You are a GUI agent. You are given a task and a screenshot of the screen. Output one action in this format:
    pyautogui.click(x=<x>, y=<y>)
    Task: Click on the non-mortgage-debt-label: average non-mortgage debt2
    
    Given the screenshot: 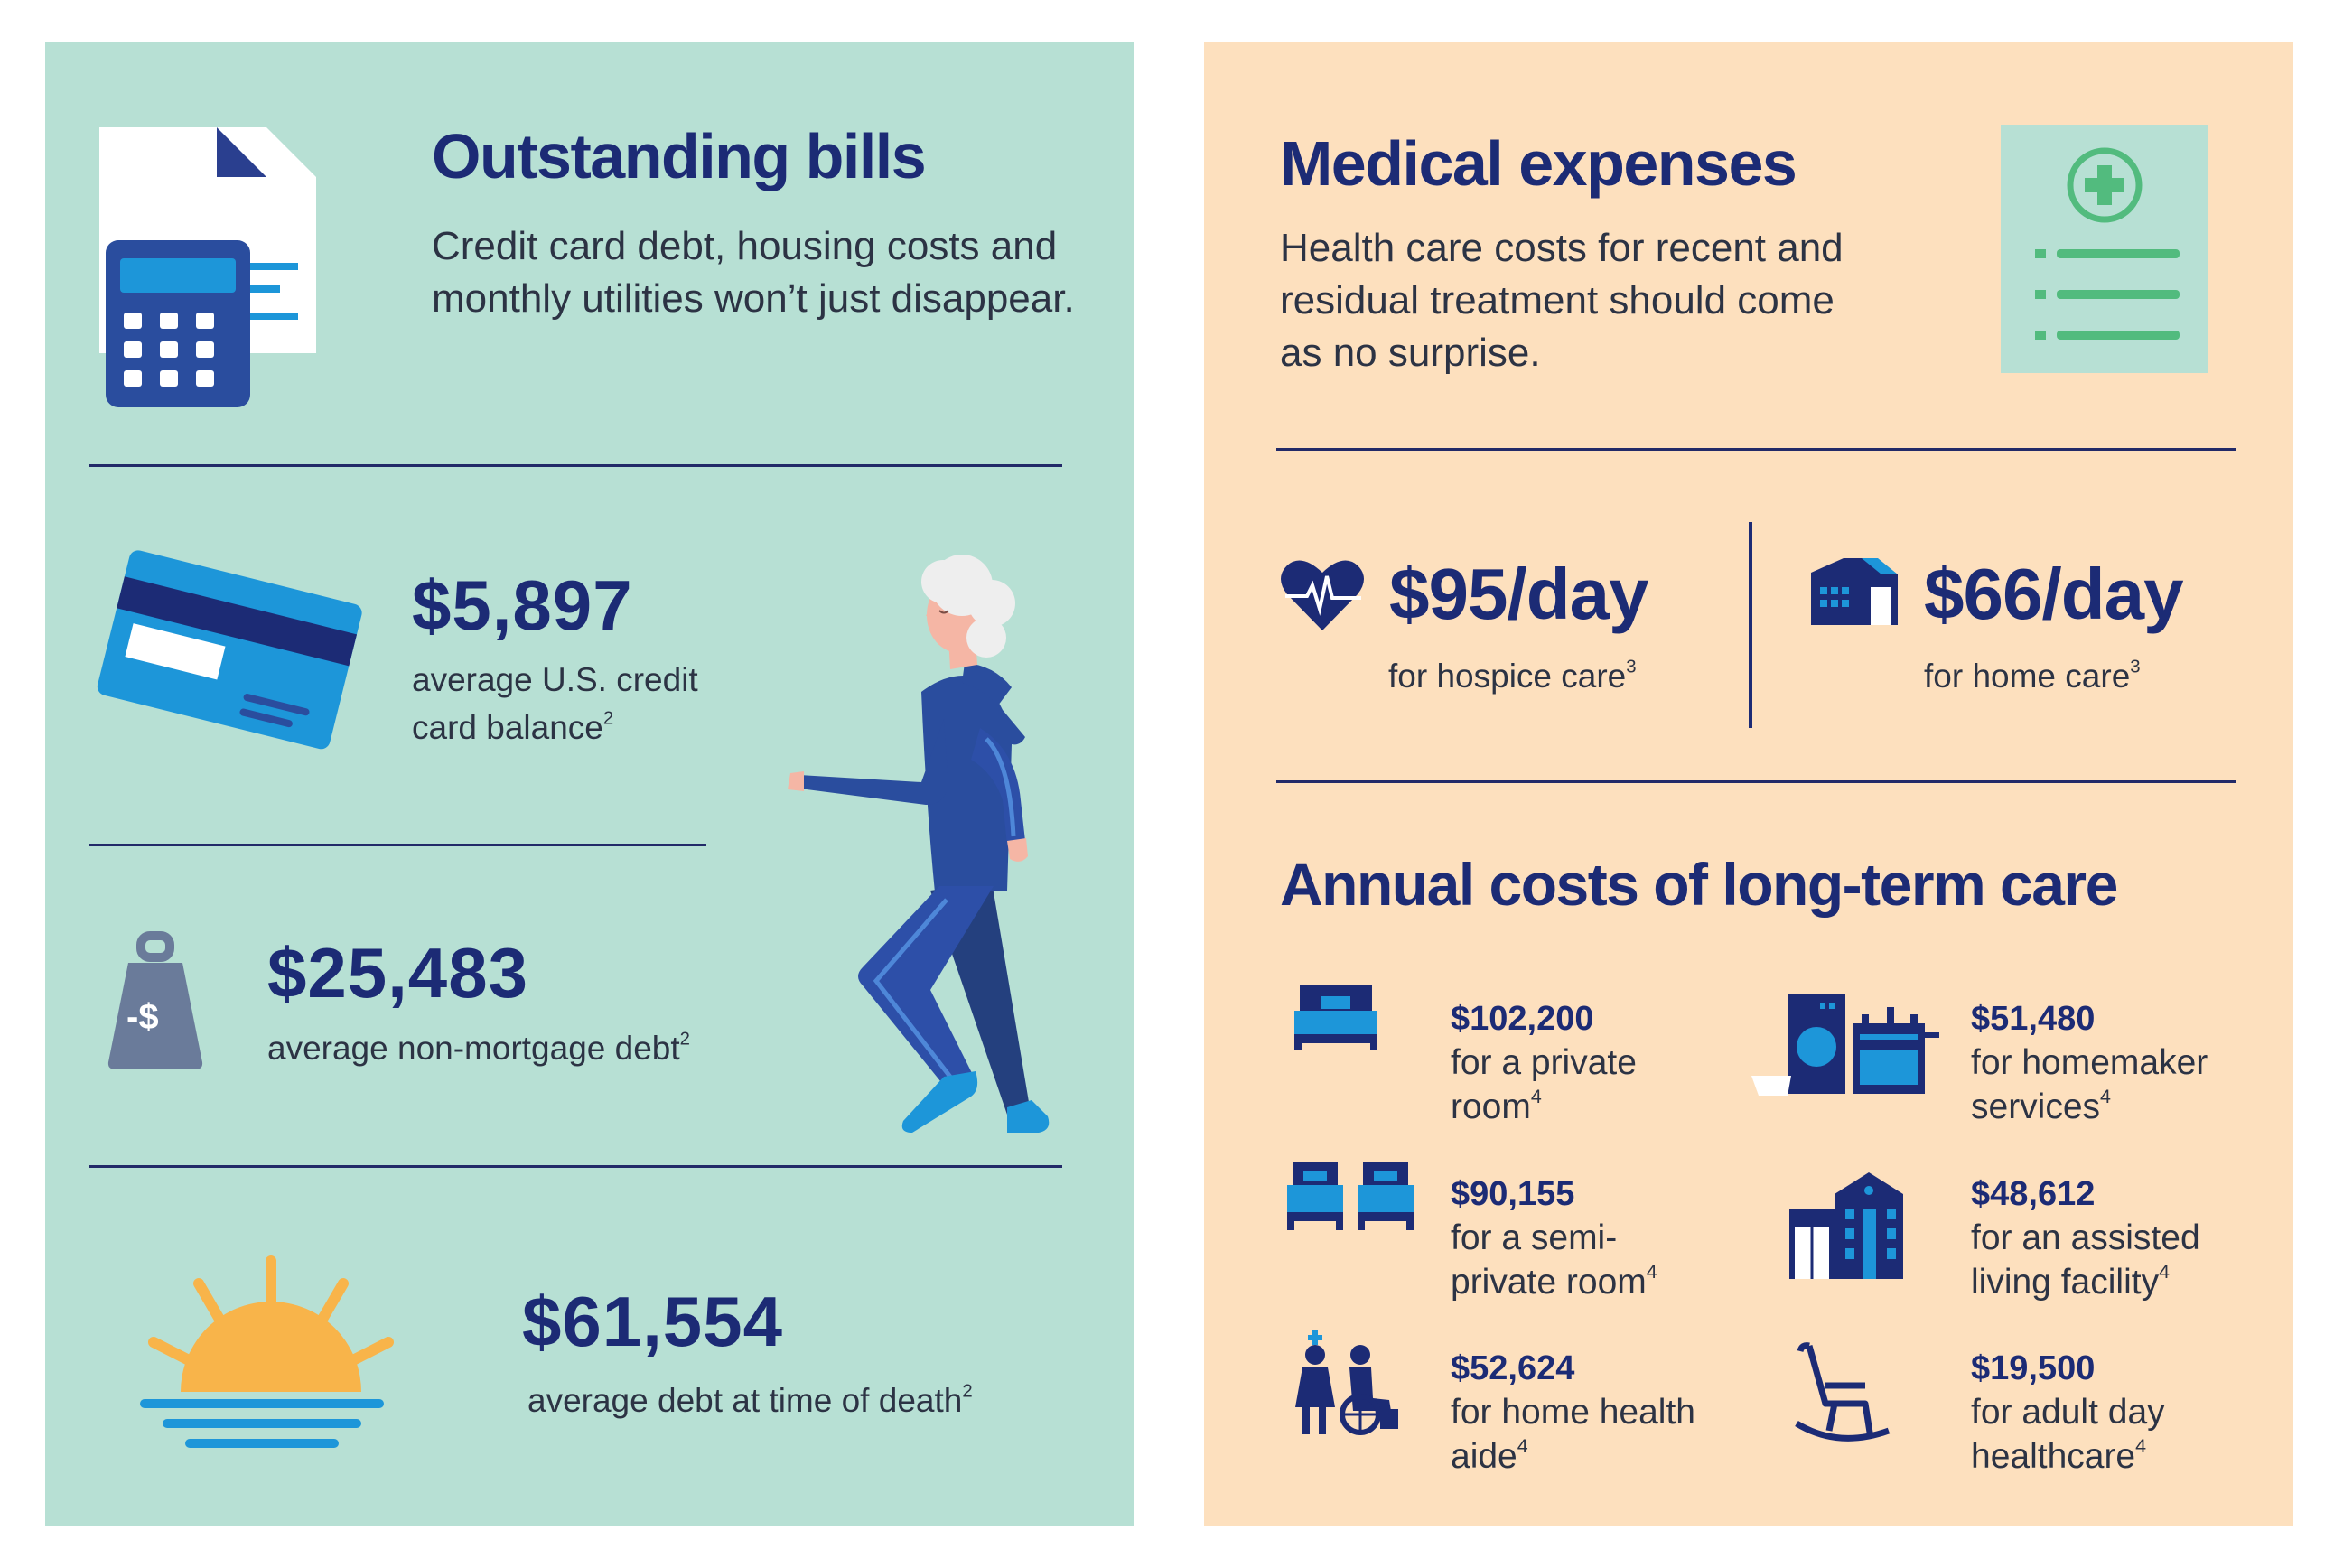 What is the action you would take?
    pyautogui.click(x=478, y=1048)
    